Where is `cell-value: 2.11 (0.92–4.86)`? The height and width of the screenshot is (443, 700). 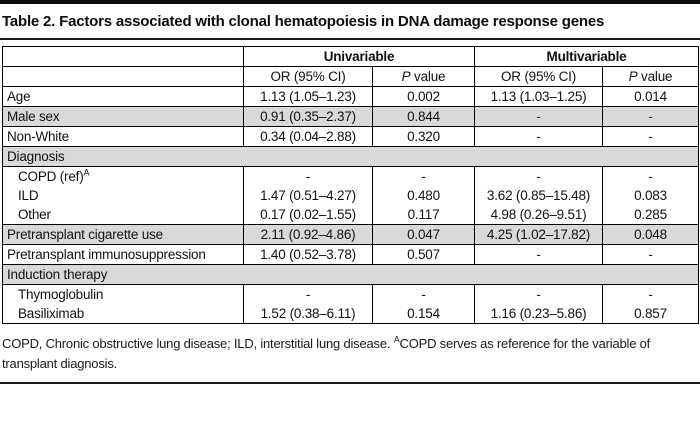
cell-value: 2.11 (0.92–4.86) is located at coordinates (308, 234).